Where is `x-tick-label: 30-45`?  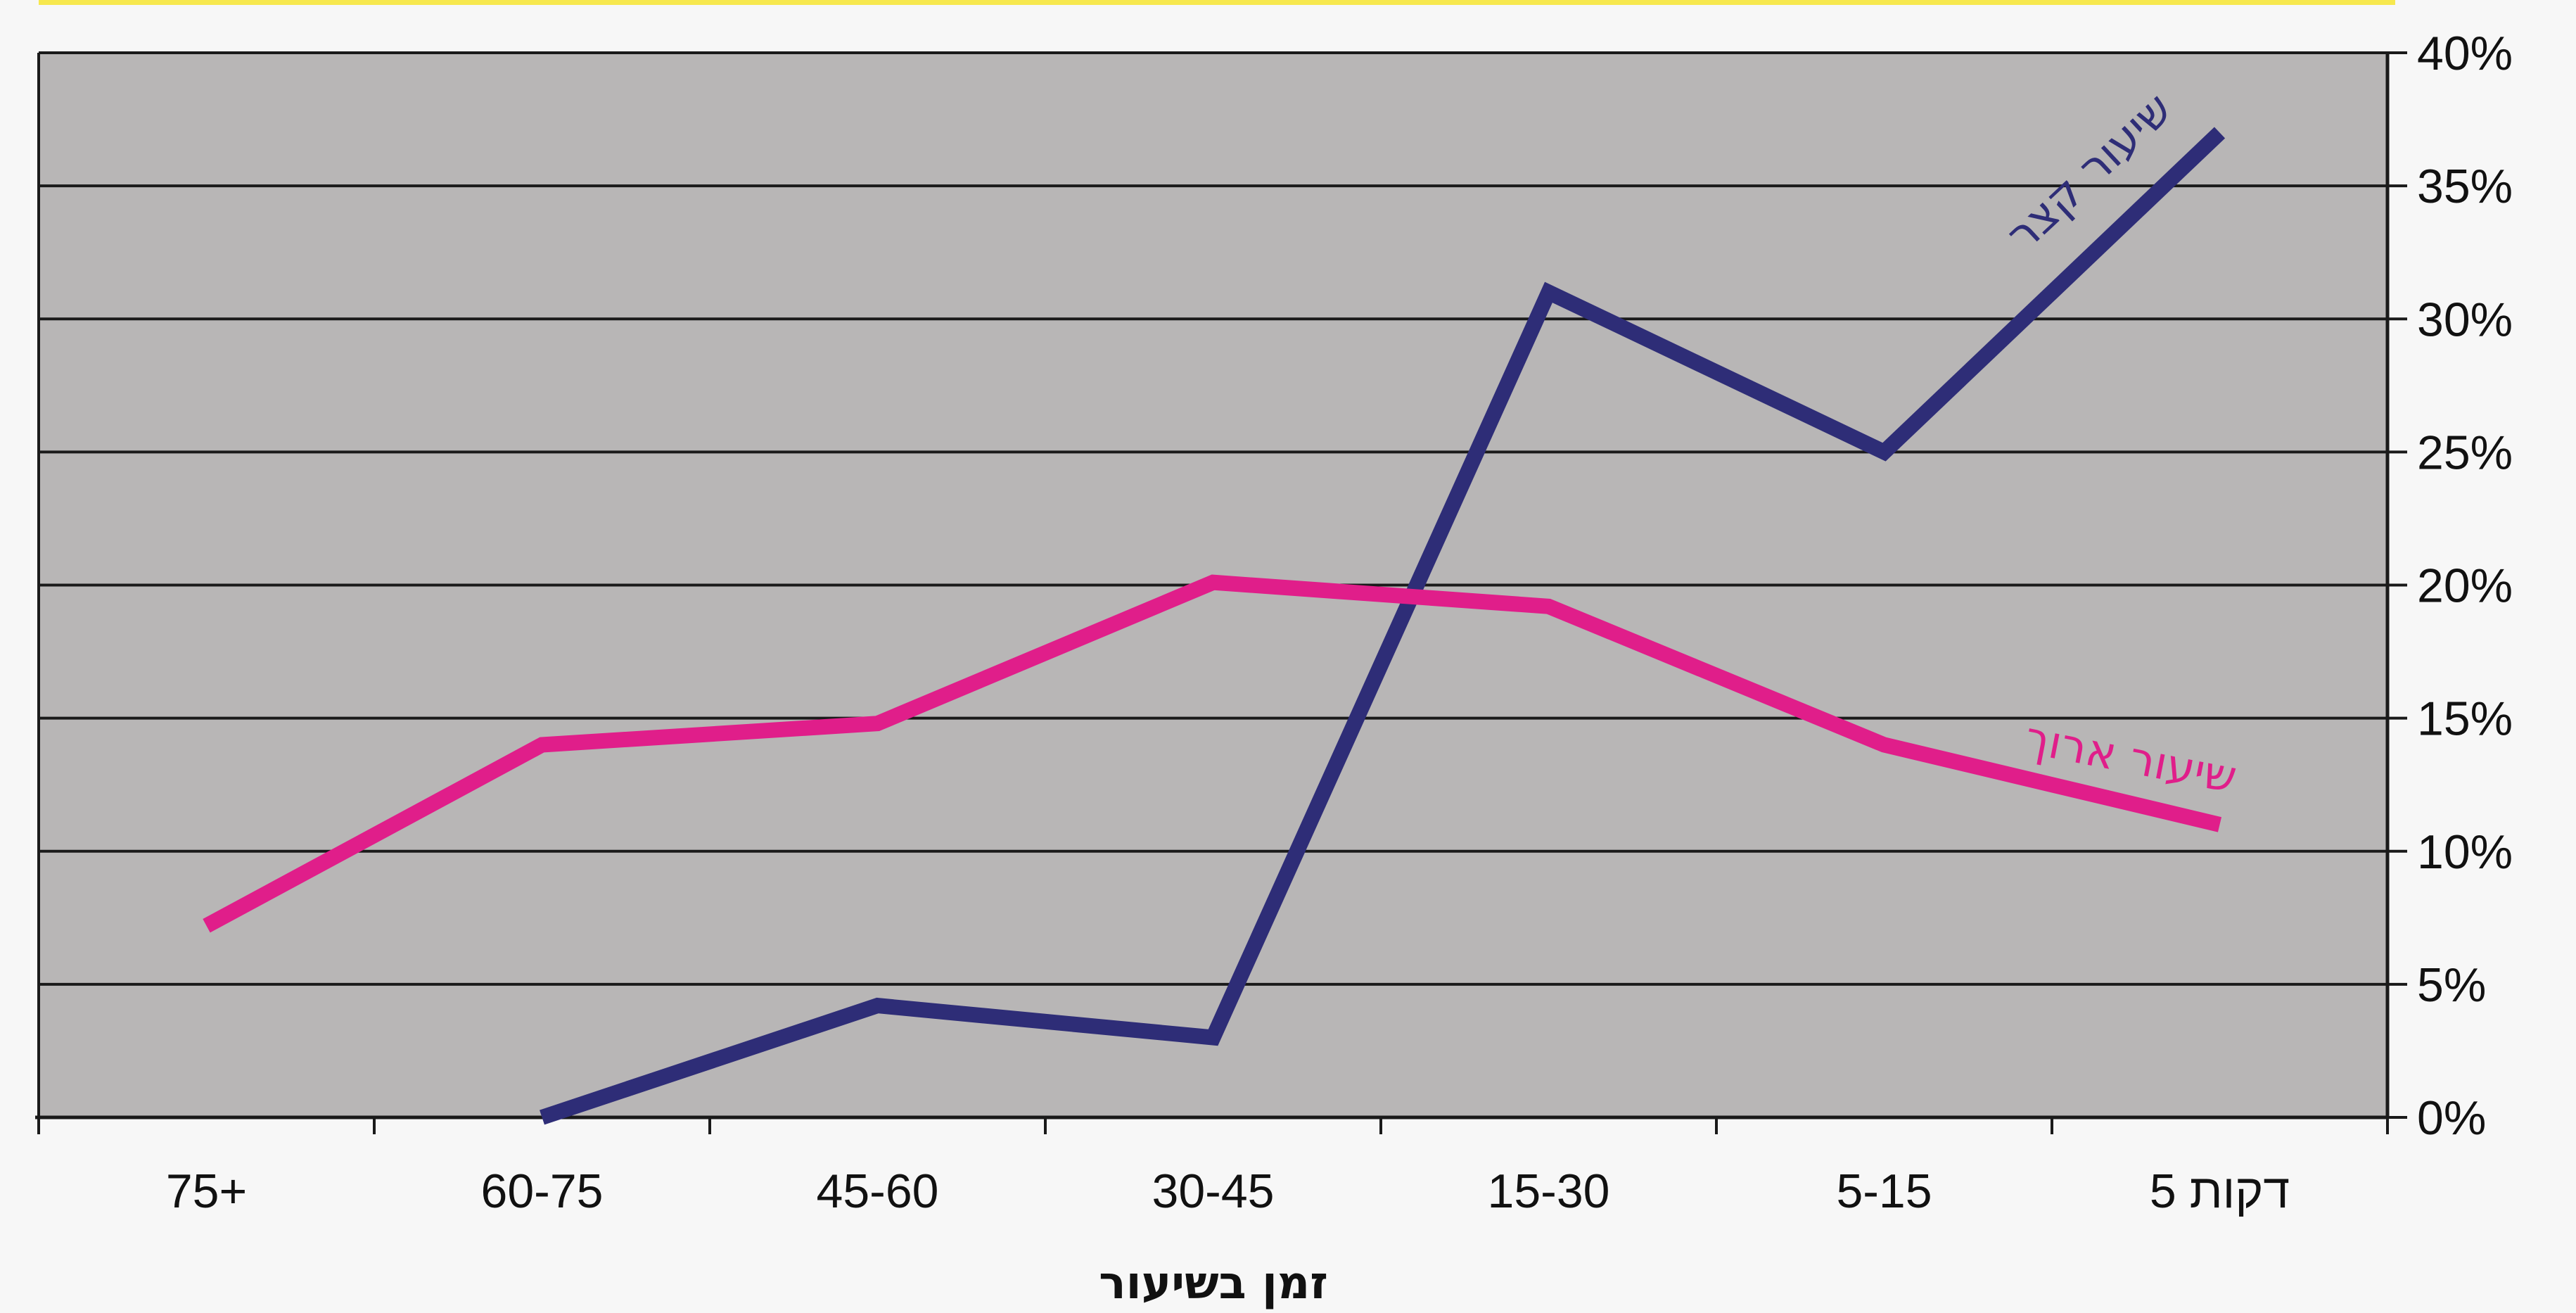 x-tick-label: 30-45 is located at coordinates (1213, 1191).